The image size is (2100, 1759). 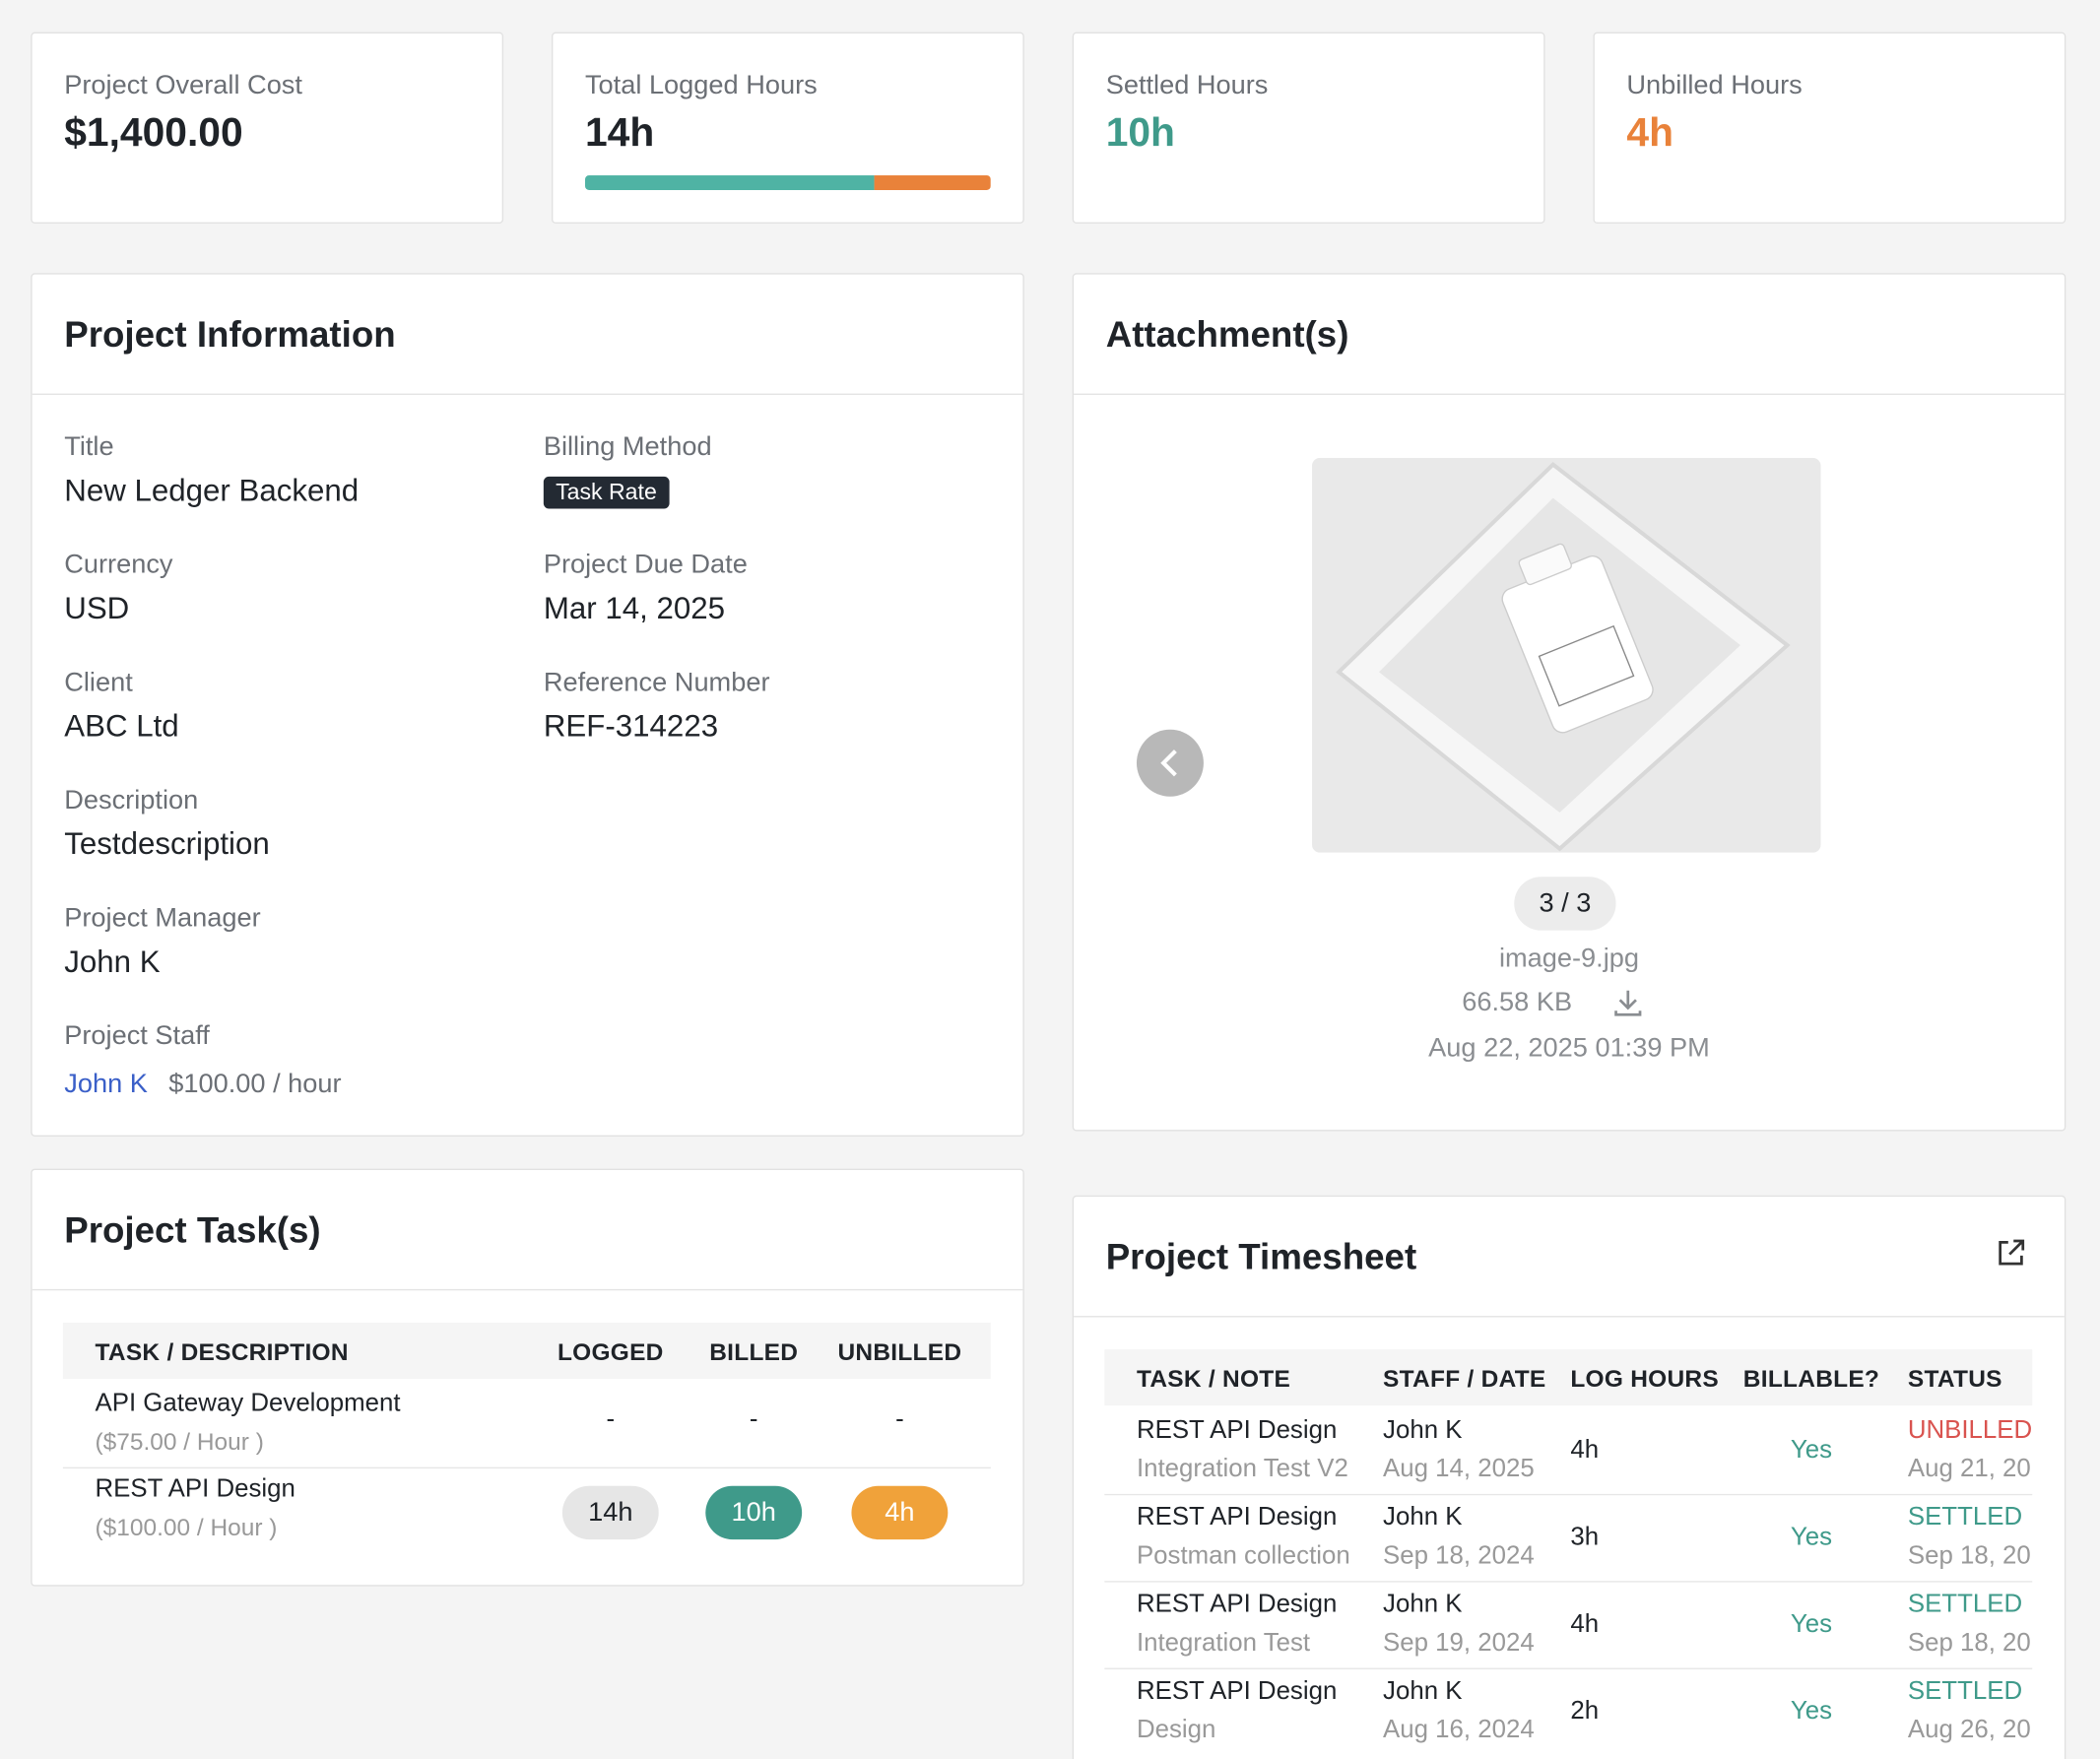 I want to click on field-value: ABC Ltd, so click(x=121, y=726).